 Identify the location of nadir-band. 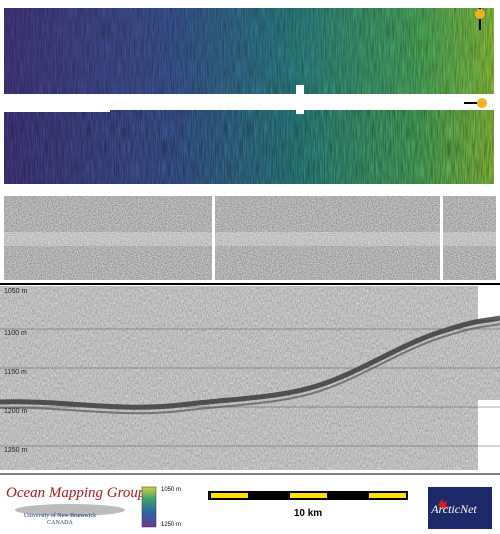
(250, 239).